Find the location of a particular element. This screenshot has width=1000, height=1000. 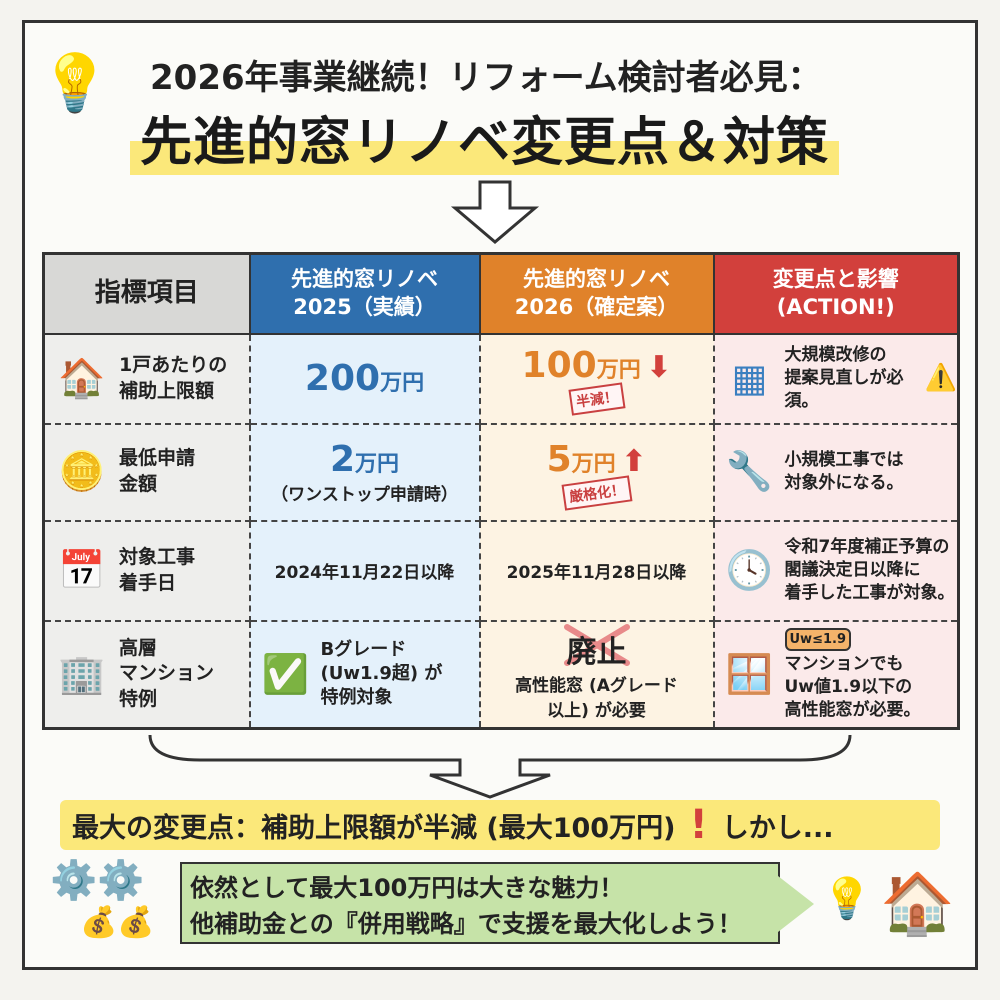

coins-icon: 🪙 is located at coordinates (82, 471).